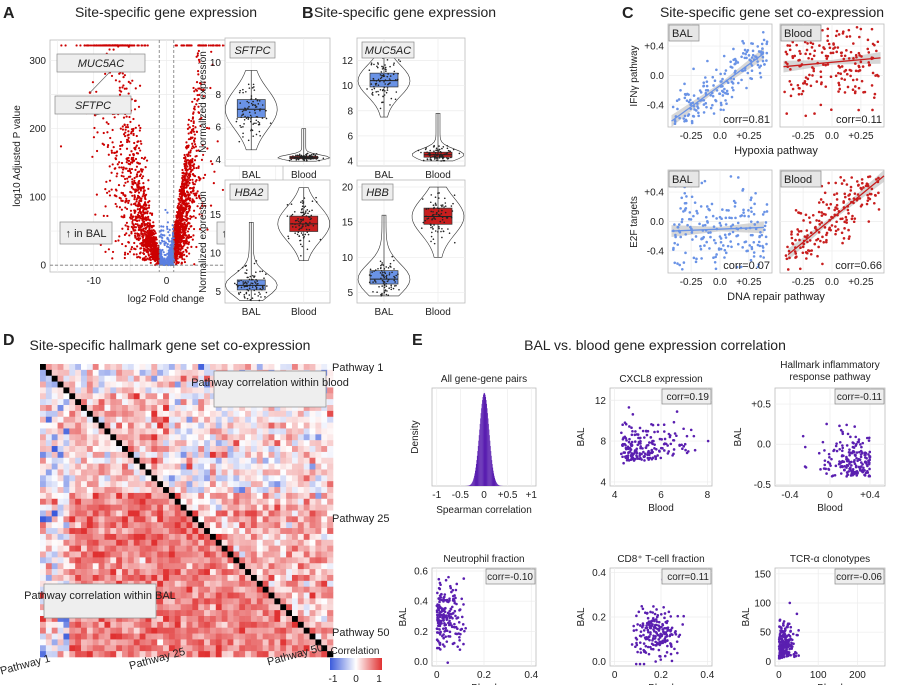  I want to click on x-tick-label: Blood, so click(304, 175).